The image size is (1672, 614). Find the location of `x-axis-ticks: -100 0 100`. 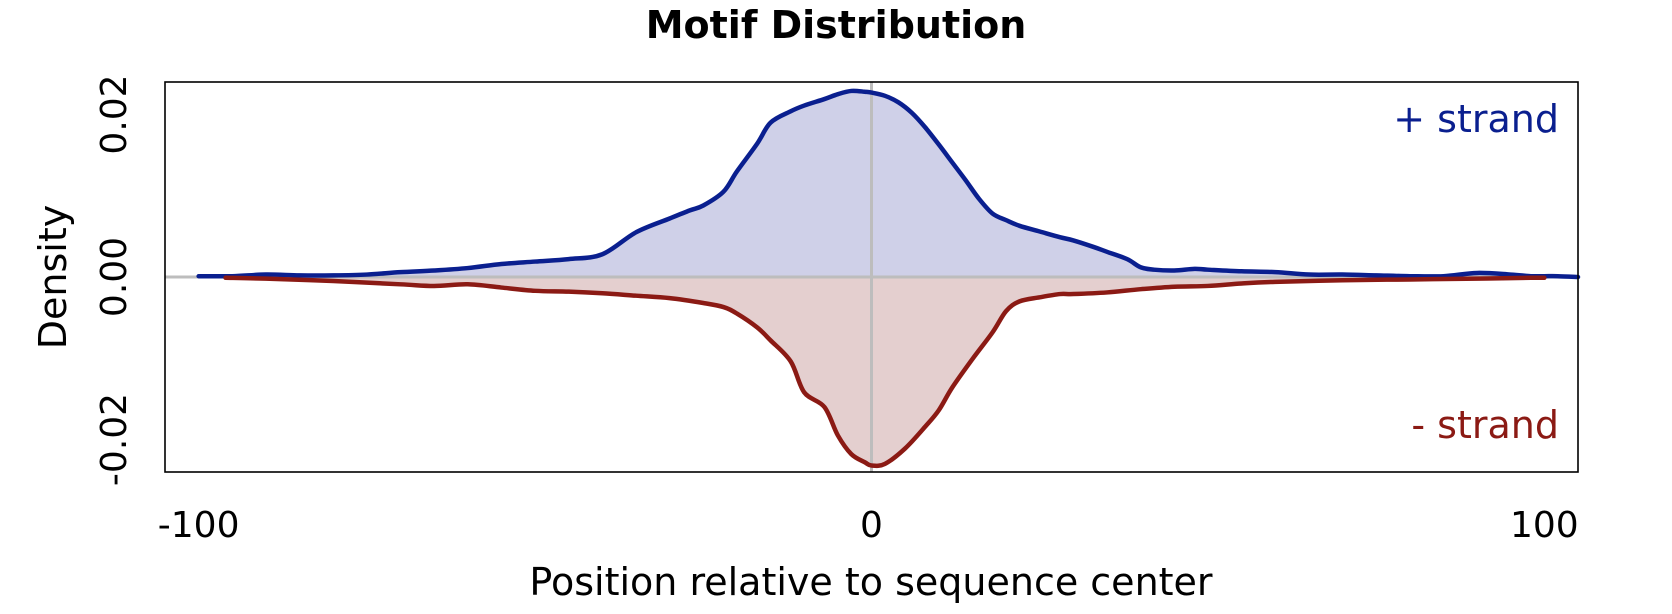

x-axis-ticks: -100 0 100 is located at coordinates (868, 525).